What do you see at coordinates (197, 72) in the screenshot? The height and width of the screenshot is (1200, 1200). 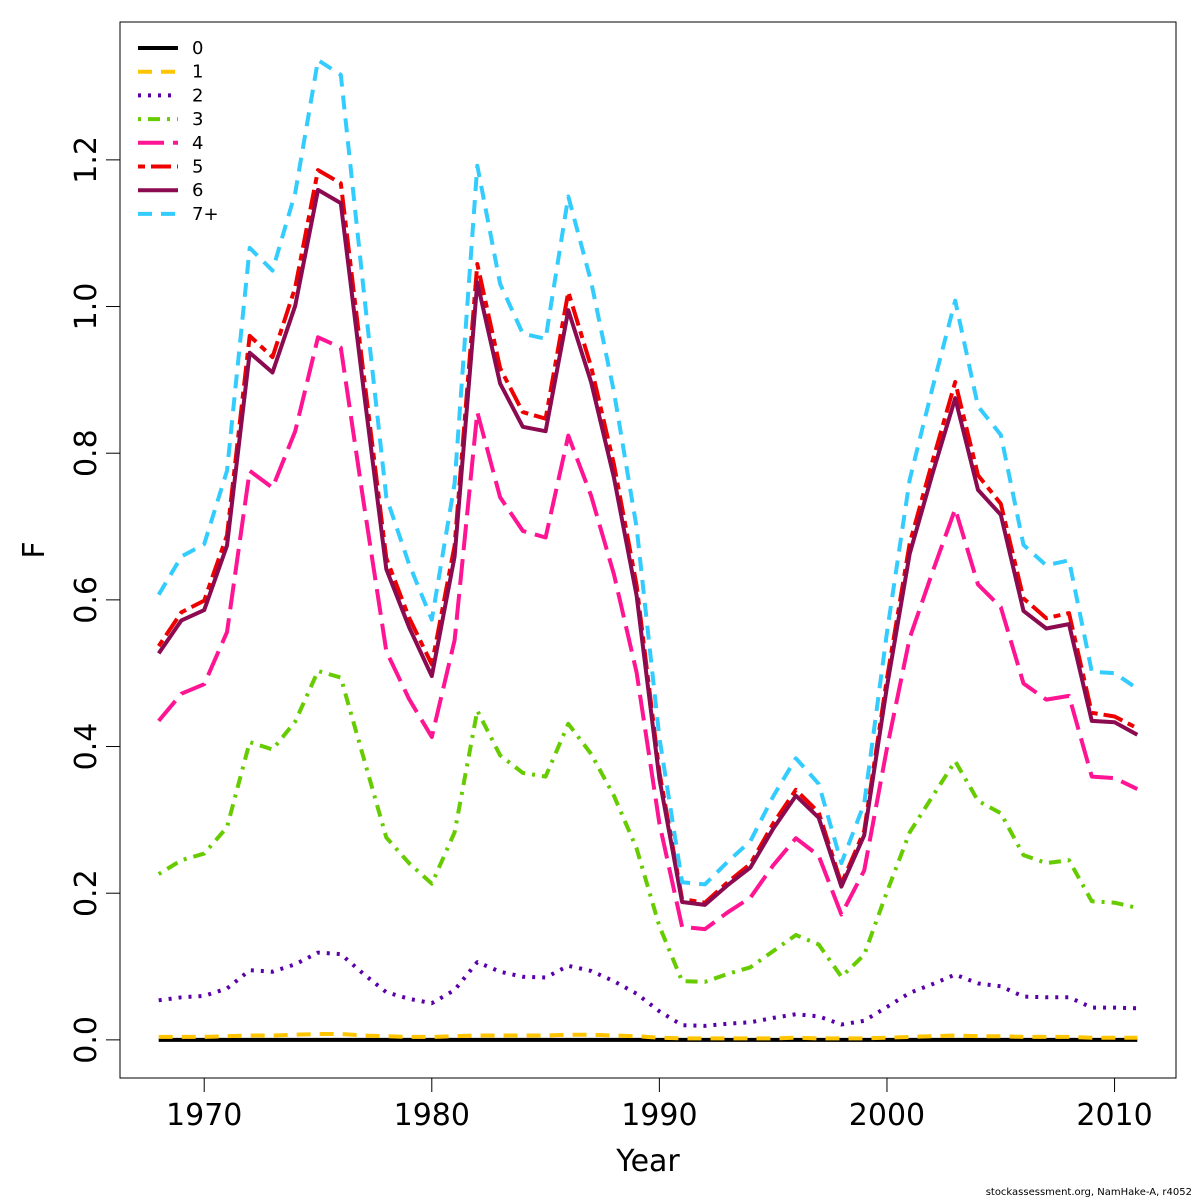 I see `legend-label: 1` at bounding box center [197, 72].